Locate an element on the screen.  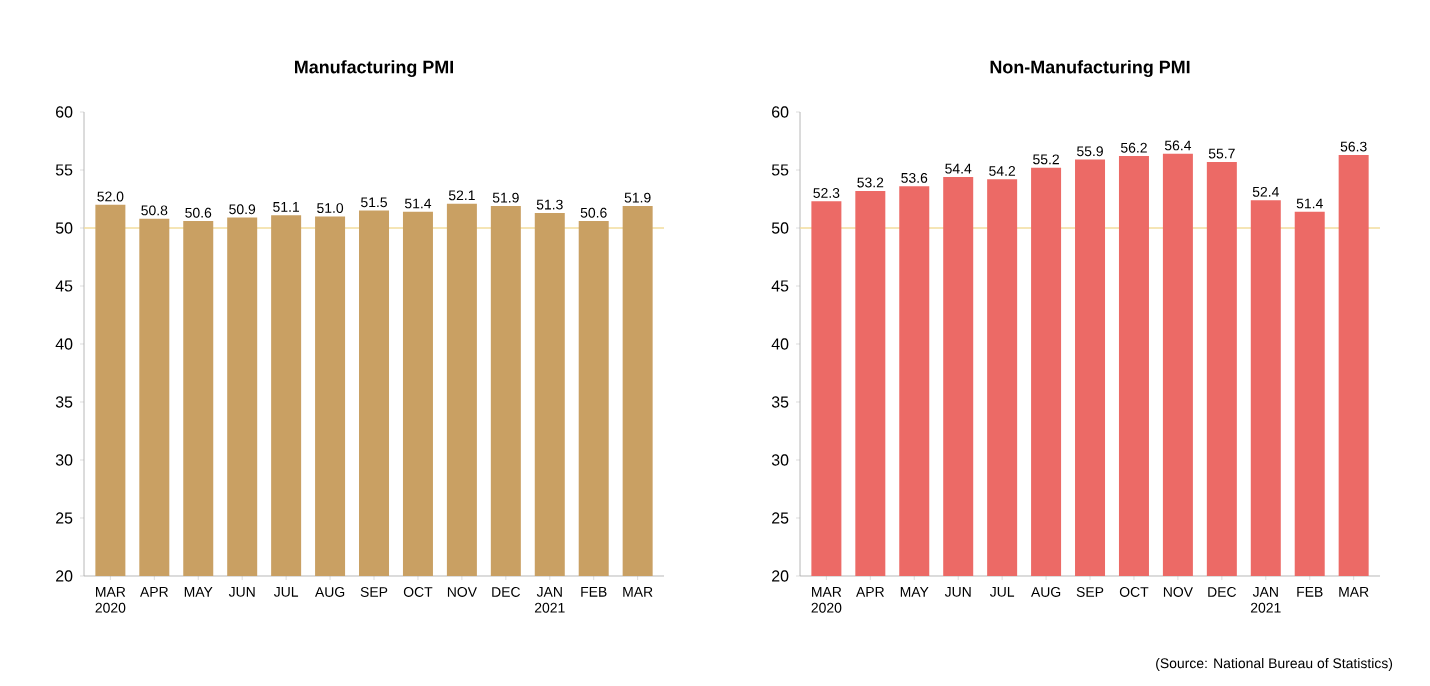
chart-title: Manufacturing PMI is located at coordinates (374, 69).